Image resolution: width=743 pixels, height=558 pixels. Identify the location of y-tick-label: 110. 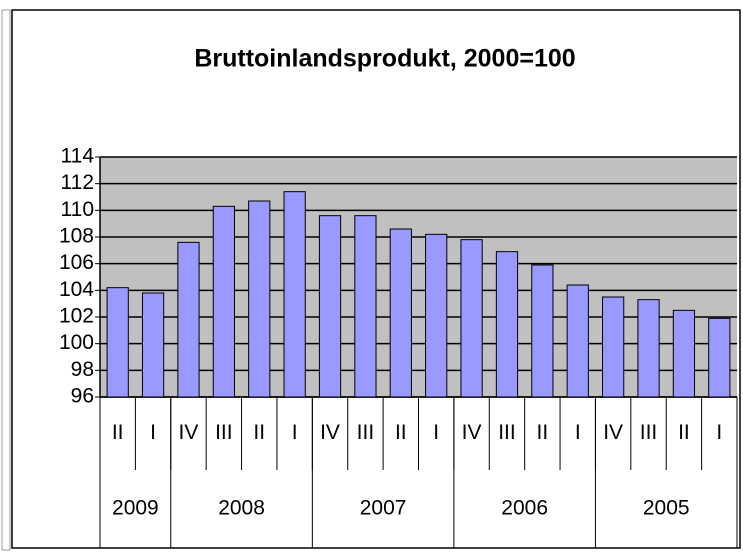
(77, 209).